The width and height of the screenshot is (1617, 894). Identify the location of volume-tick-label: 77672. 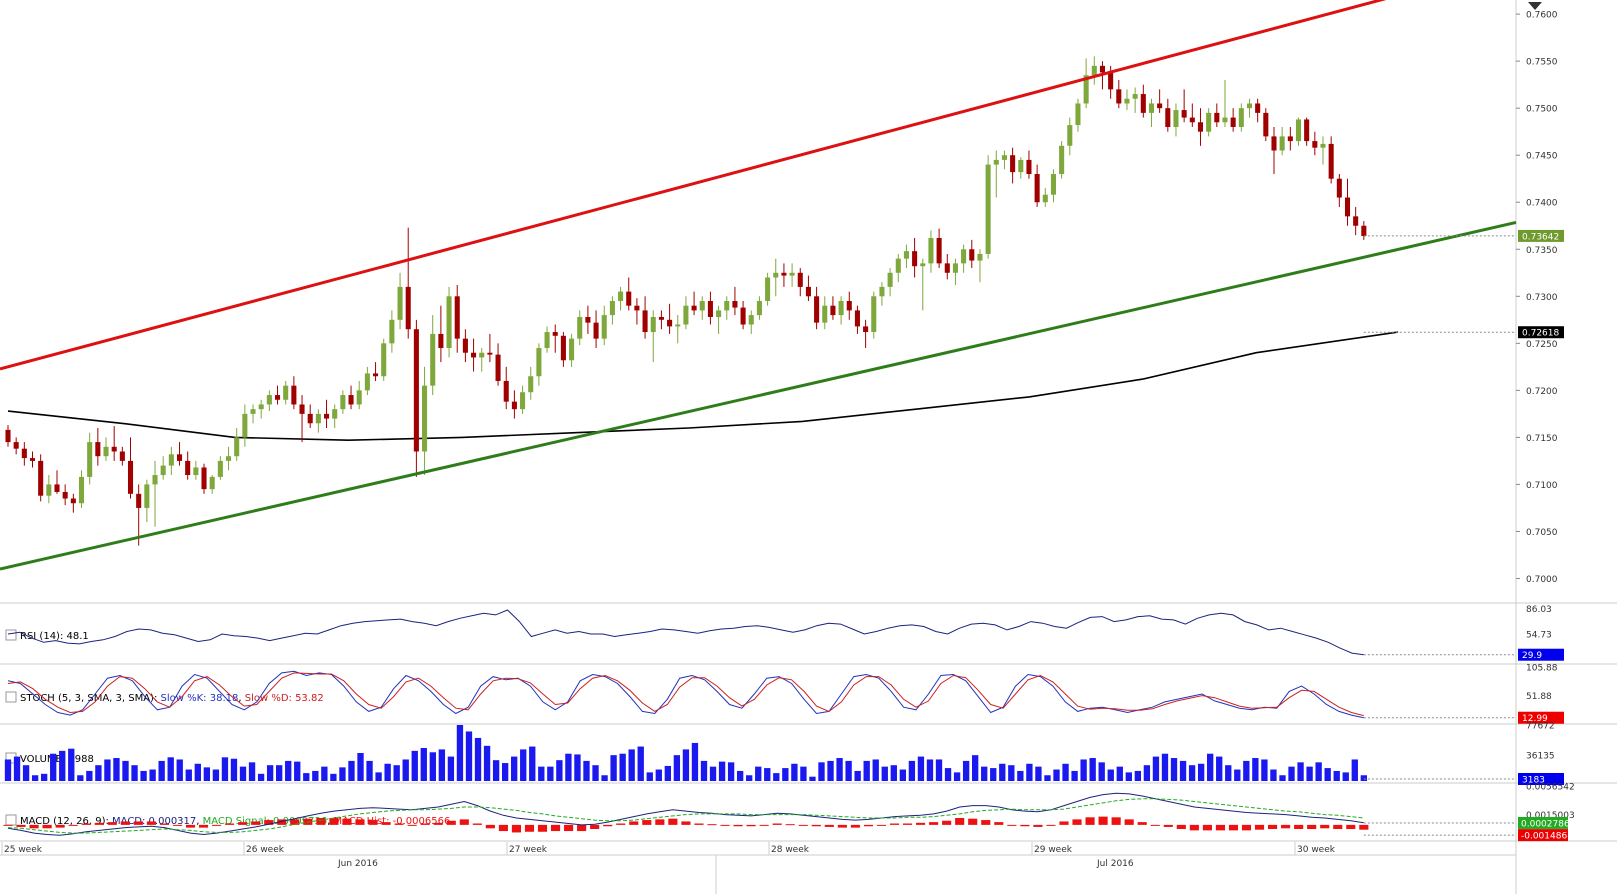
(1540, 727).